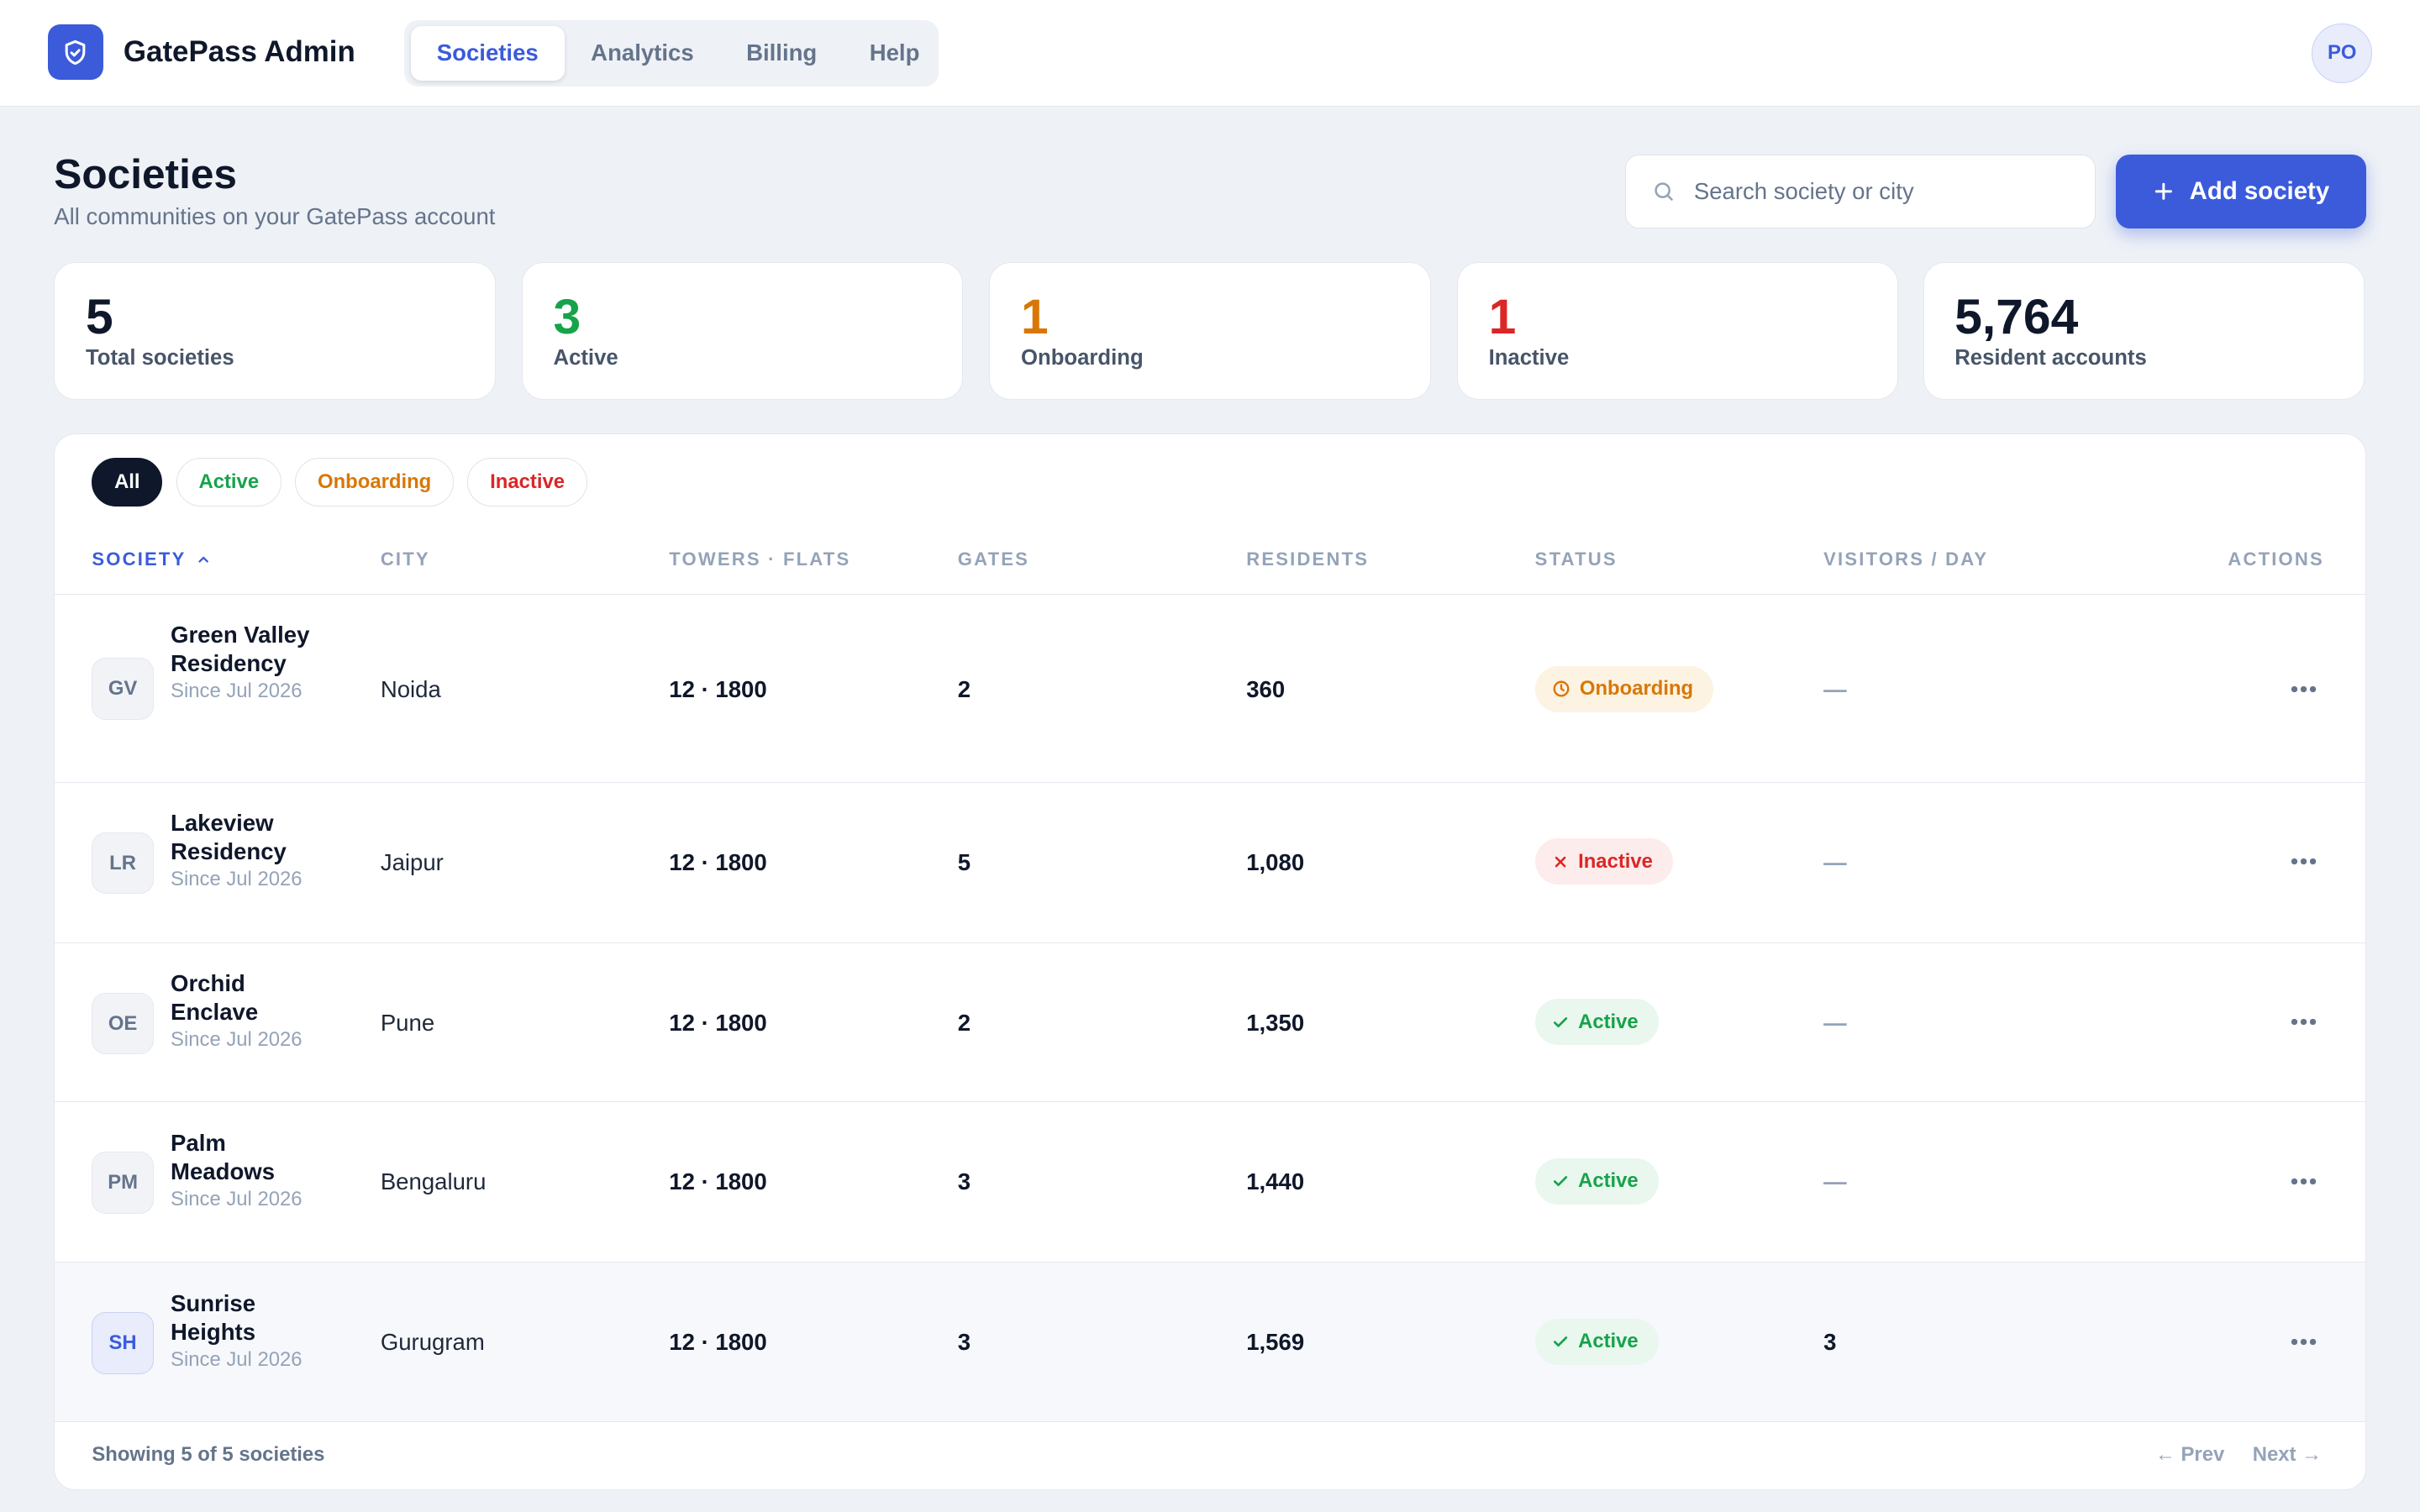 The image size is (2420, 1512). I want to click on stat-label: Resident accounts, so click(2050, 358).